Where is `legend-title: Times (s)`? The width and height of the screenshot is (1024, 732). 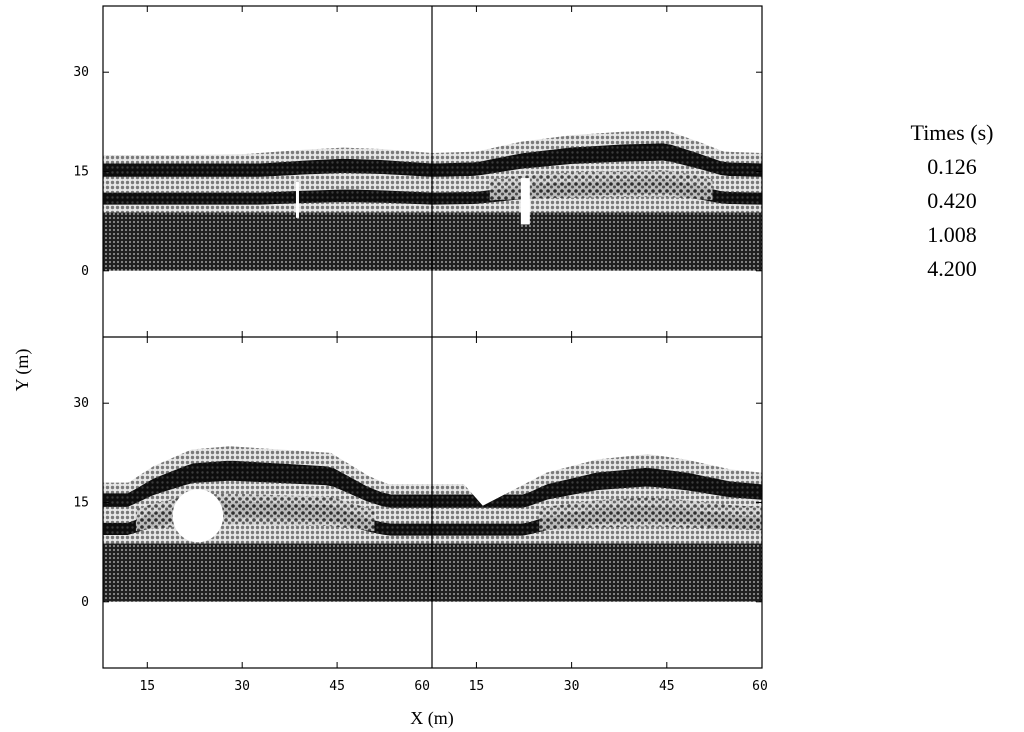
legend-title: Times (s) is located at coordinates (952, 132).